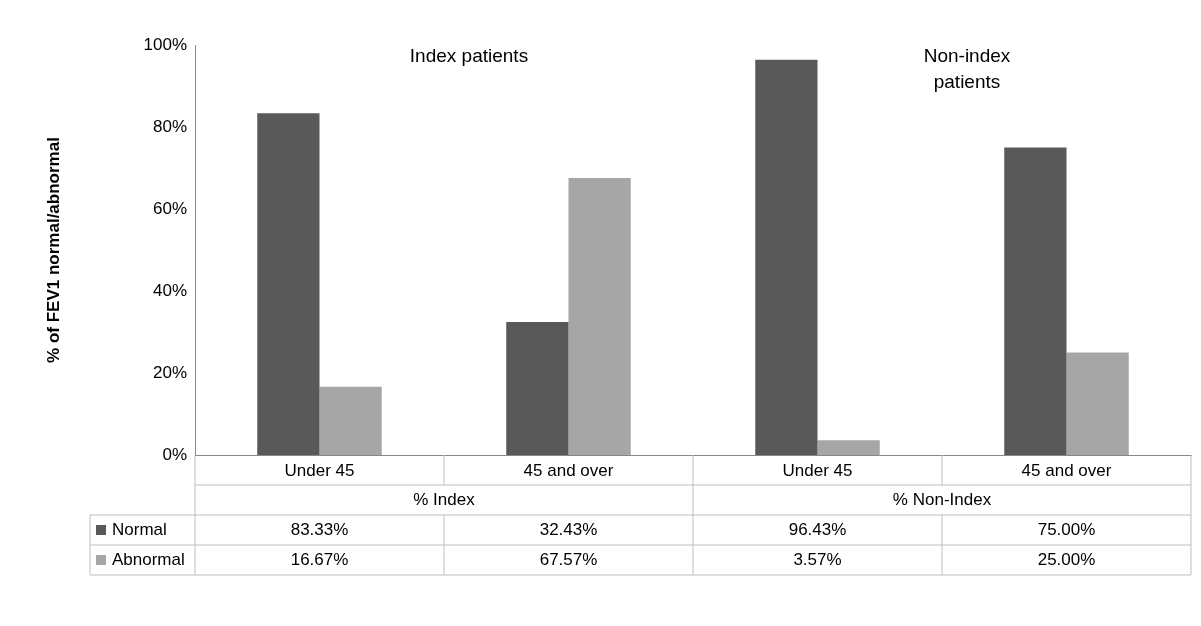 The image size is (1201, 626). I want to click on data-label: 25.00%, so click(1066, 559).